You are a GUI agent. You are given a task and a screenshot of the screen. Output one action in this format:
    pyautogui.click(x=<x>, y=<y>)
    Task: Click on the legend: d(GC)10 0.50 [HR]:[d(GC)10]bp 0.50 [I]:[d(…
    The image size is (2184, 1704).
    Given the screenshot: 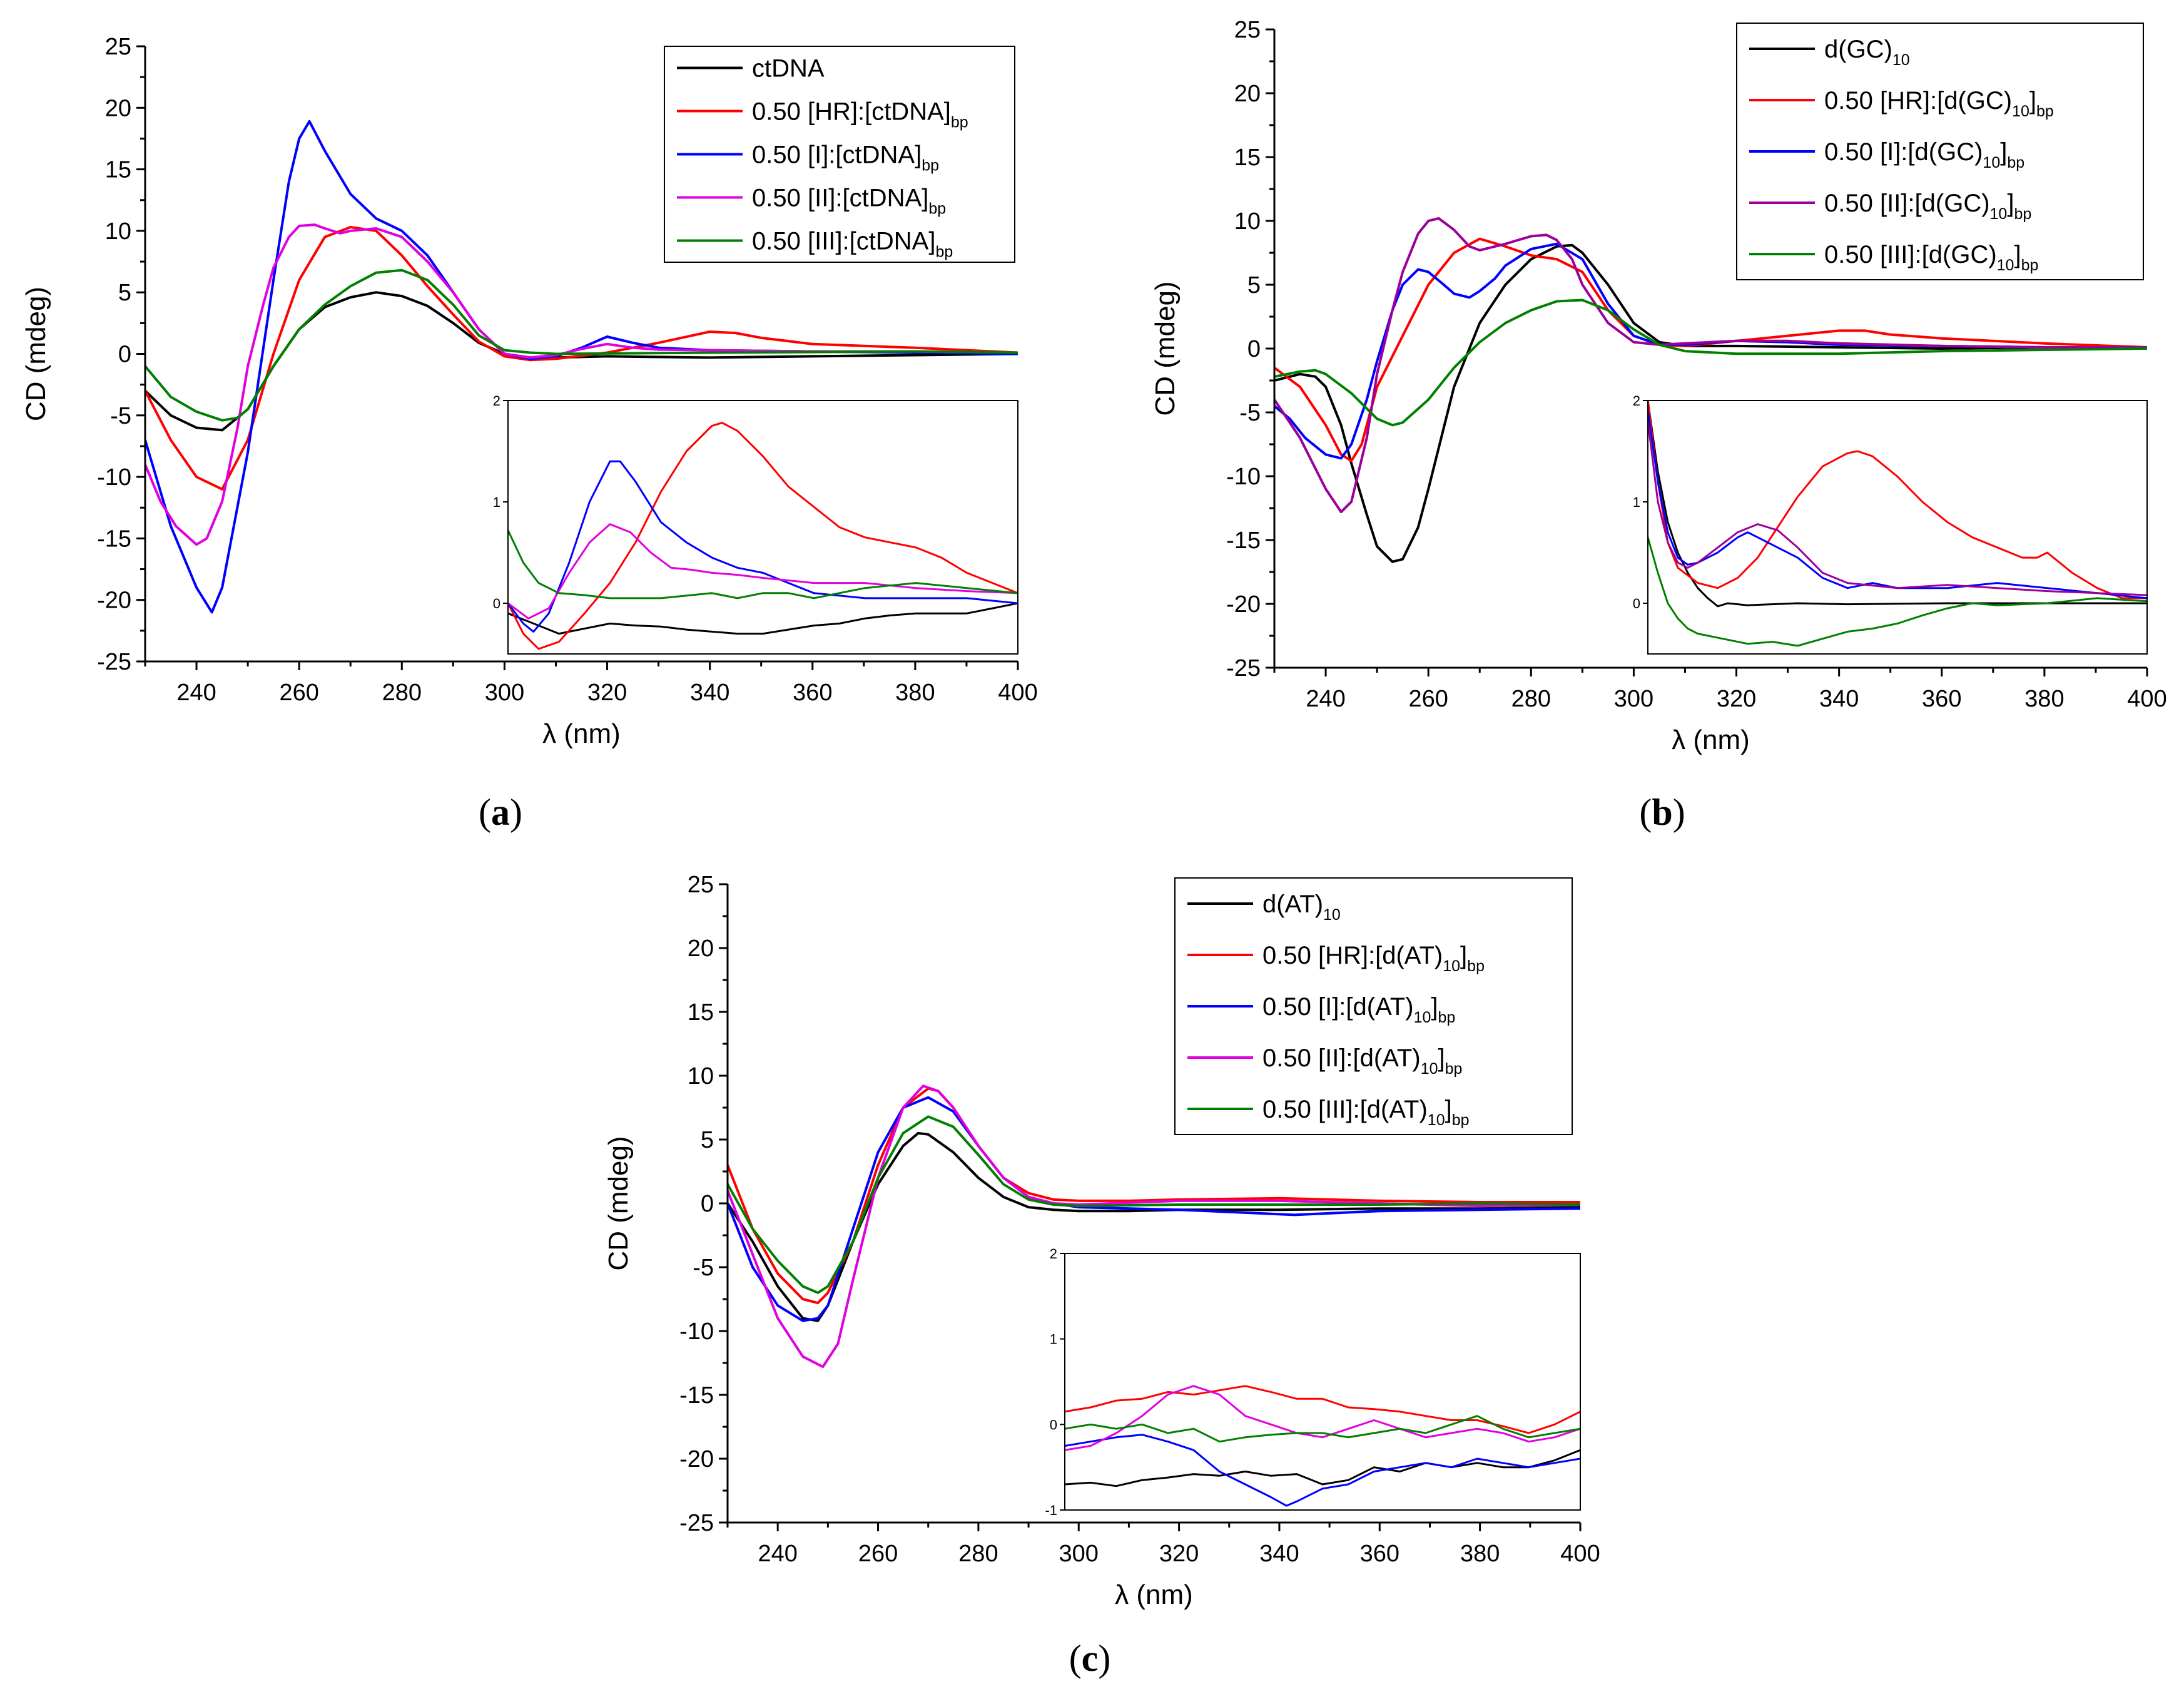 What is the action you would take?
    pyautogui.click(x=1940, y=151)
    